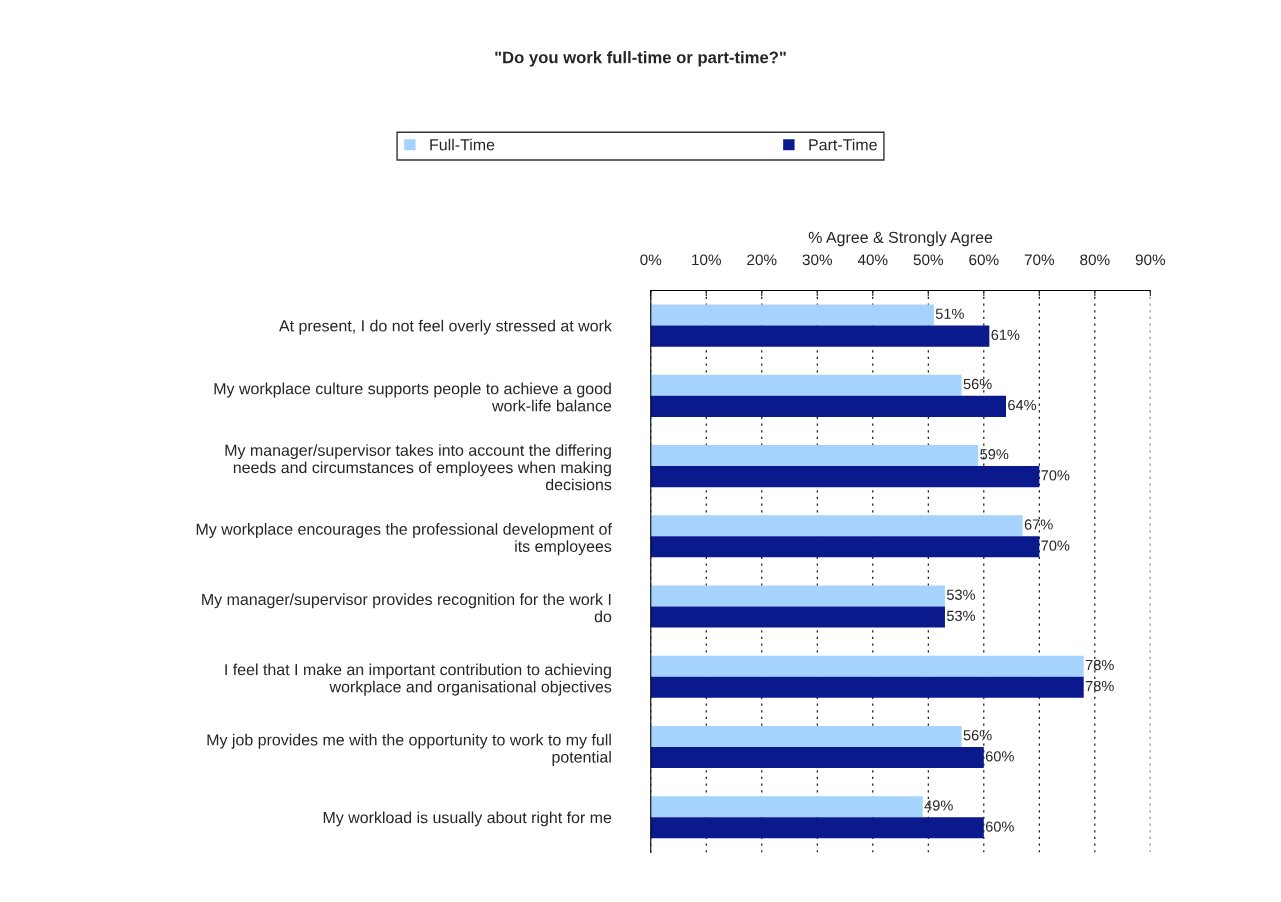 The image size is (1281, 902). Describe the element at coordinates (949, 313) in the screenshot. I see `data-label: 51%` at that location.